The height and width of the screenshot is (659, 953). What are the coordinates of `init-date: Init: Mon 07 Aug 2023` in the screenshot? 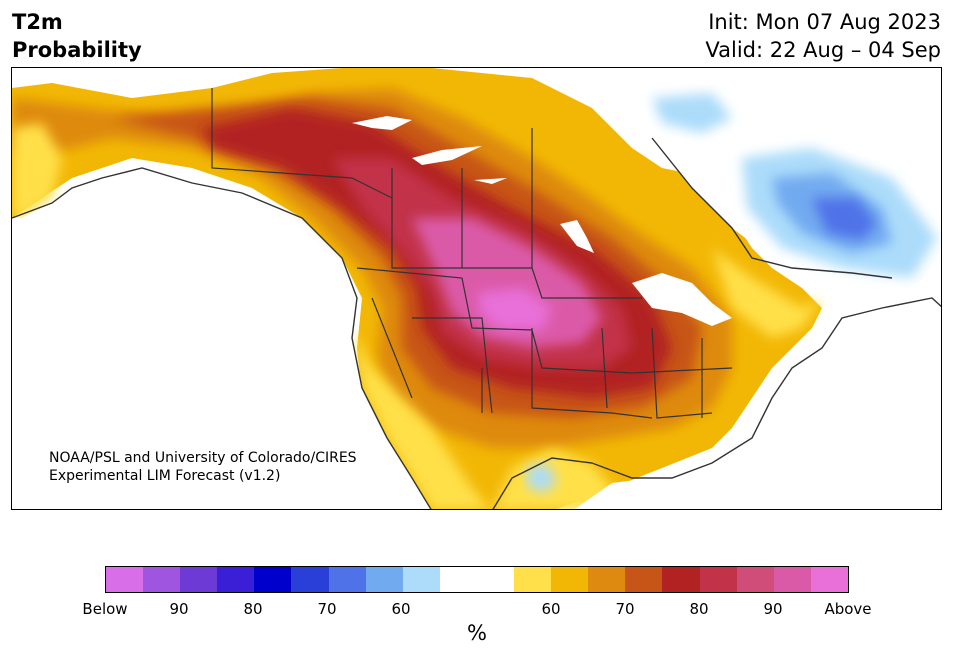 It's located at (824, 22).